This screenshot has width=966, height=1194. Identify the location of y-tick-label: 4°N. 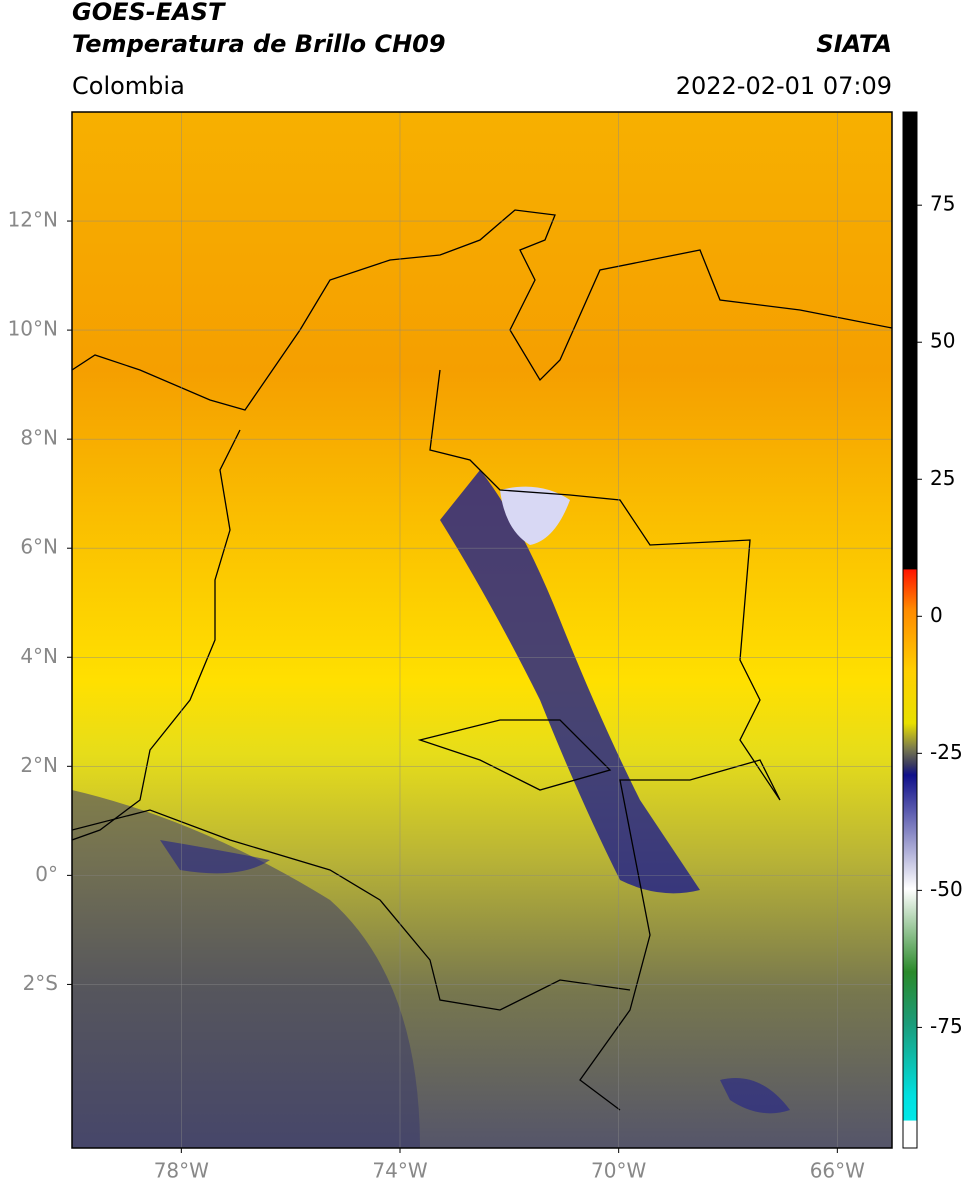
(39, 656).